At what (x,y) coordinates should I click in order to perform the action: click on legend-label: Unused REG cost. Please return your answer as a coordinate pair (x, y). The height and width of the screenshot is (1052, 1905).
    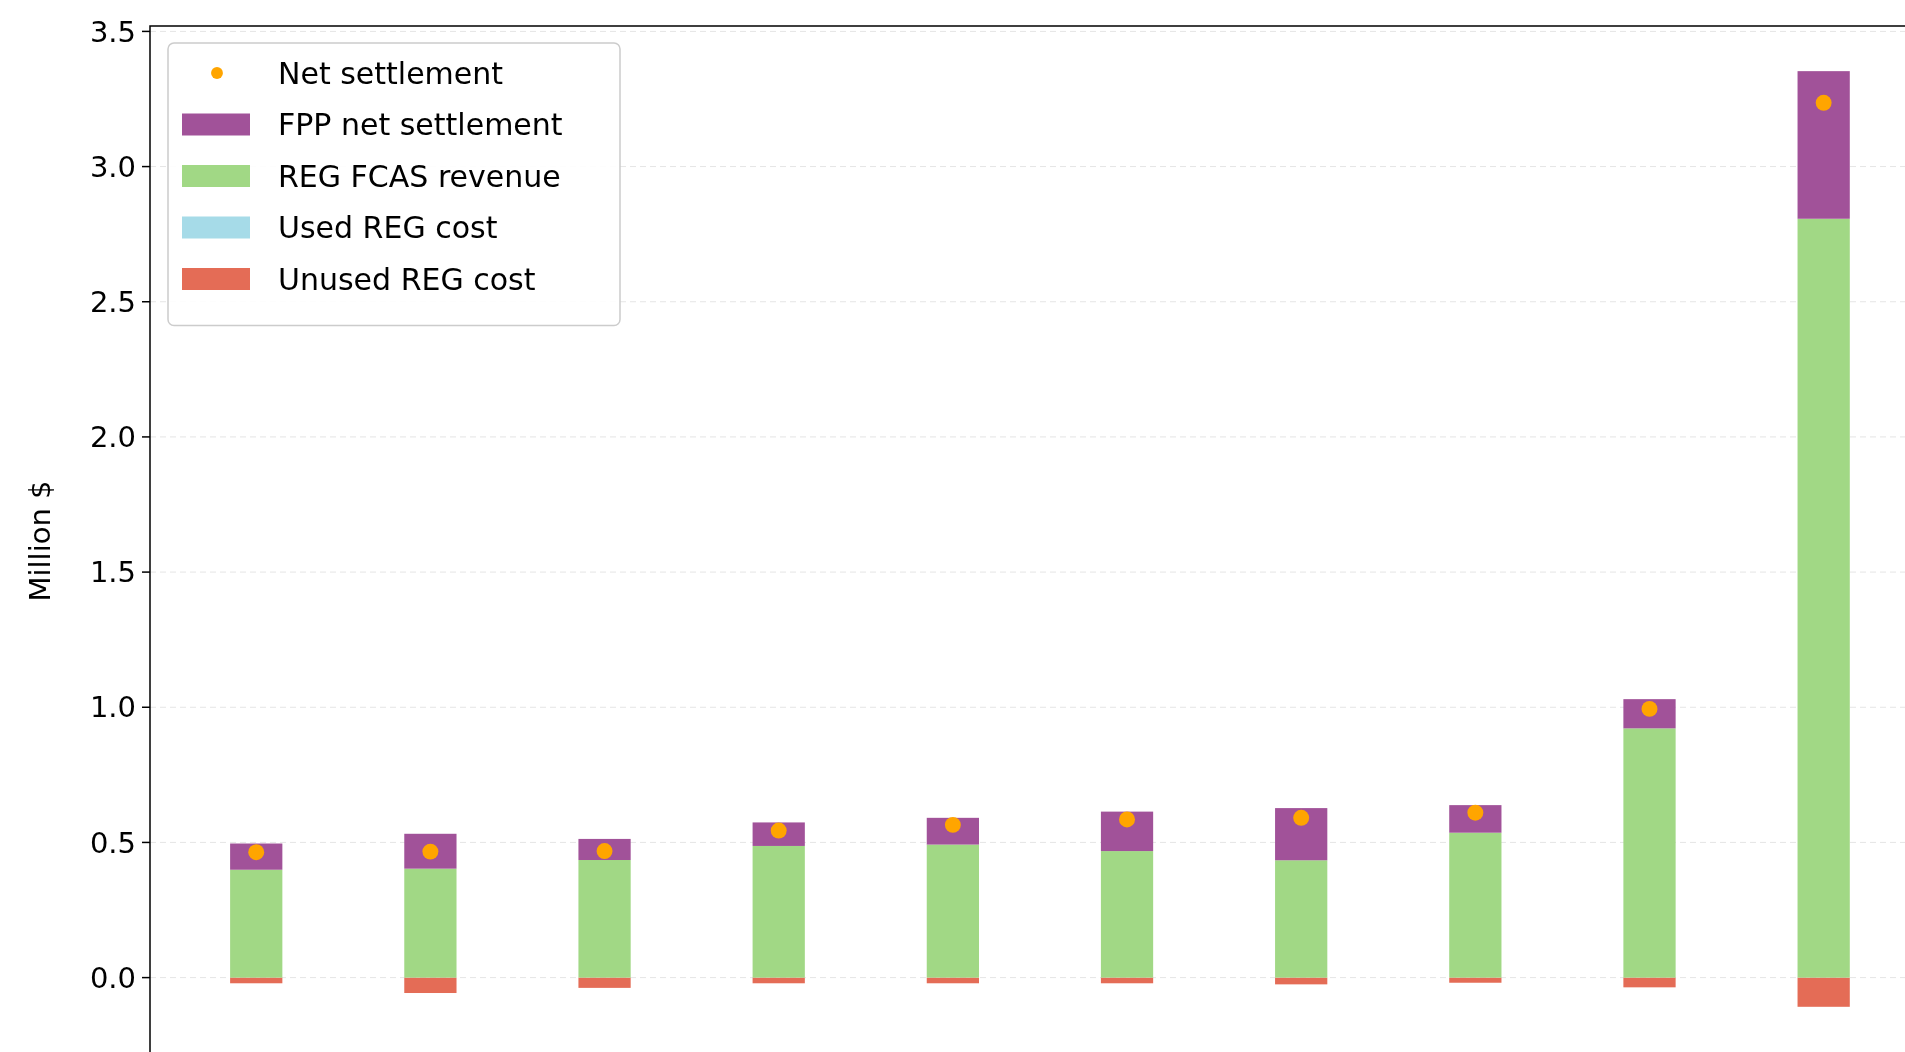
    Looking at the image, I should click on (407, 279).